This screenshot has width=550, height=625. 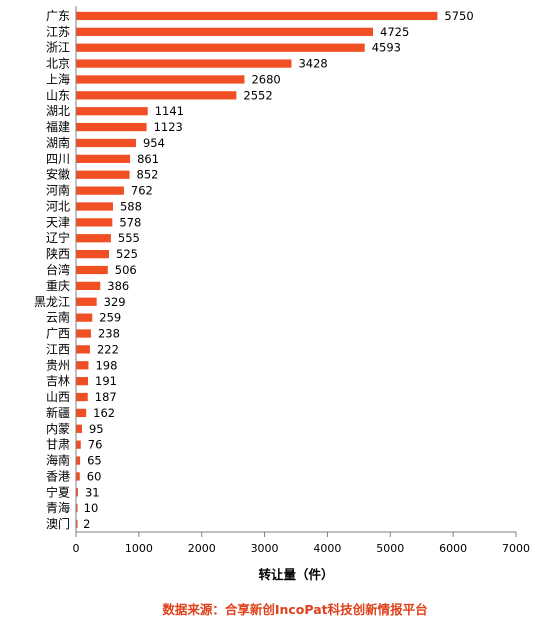 I want to click on category-label: 辽宁, so click(x=58, y=237).